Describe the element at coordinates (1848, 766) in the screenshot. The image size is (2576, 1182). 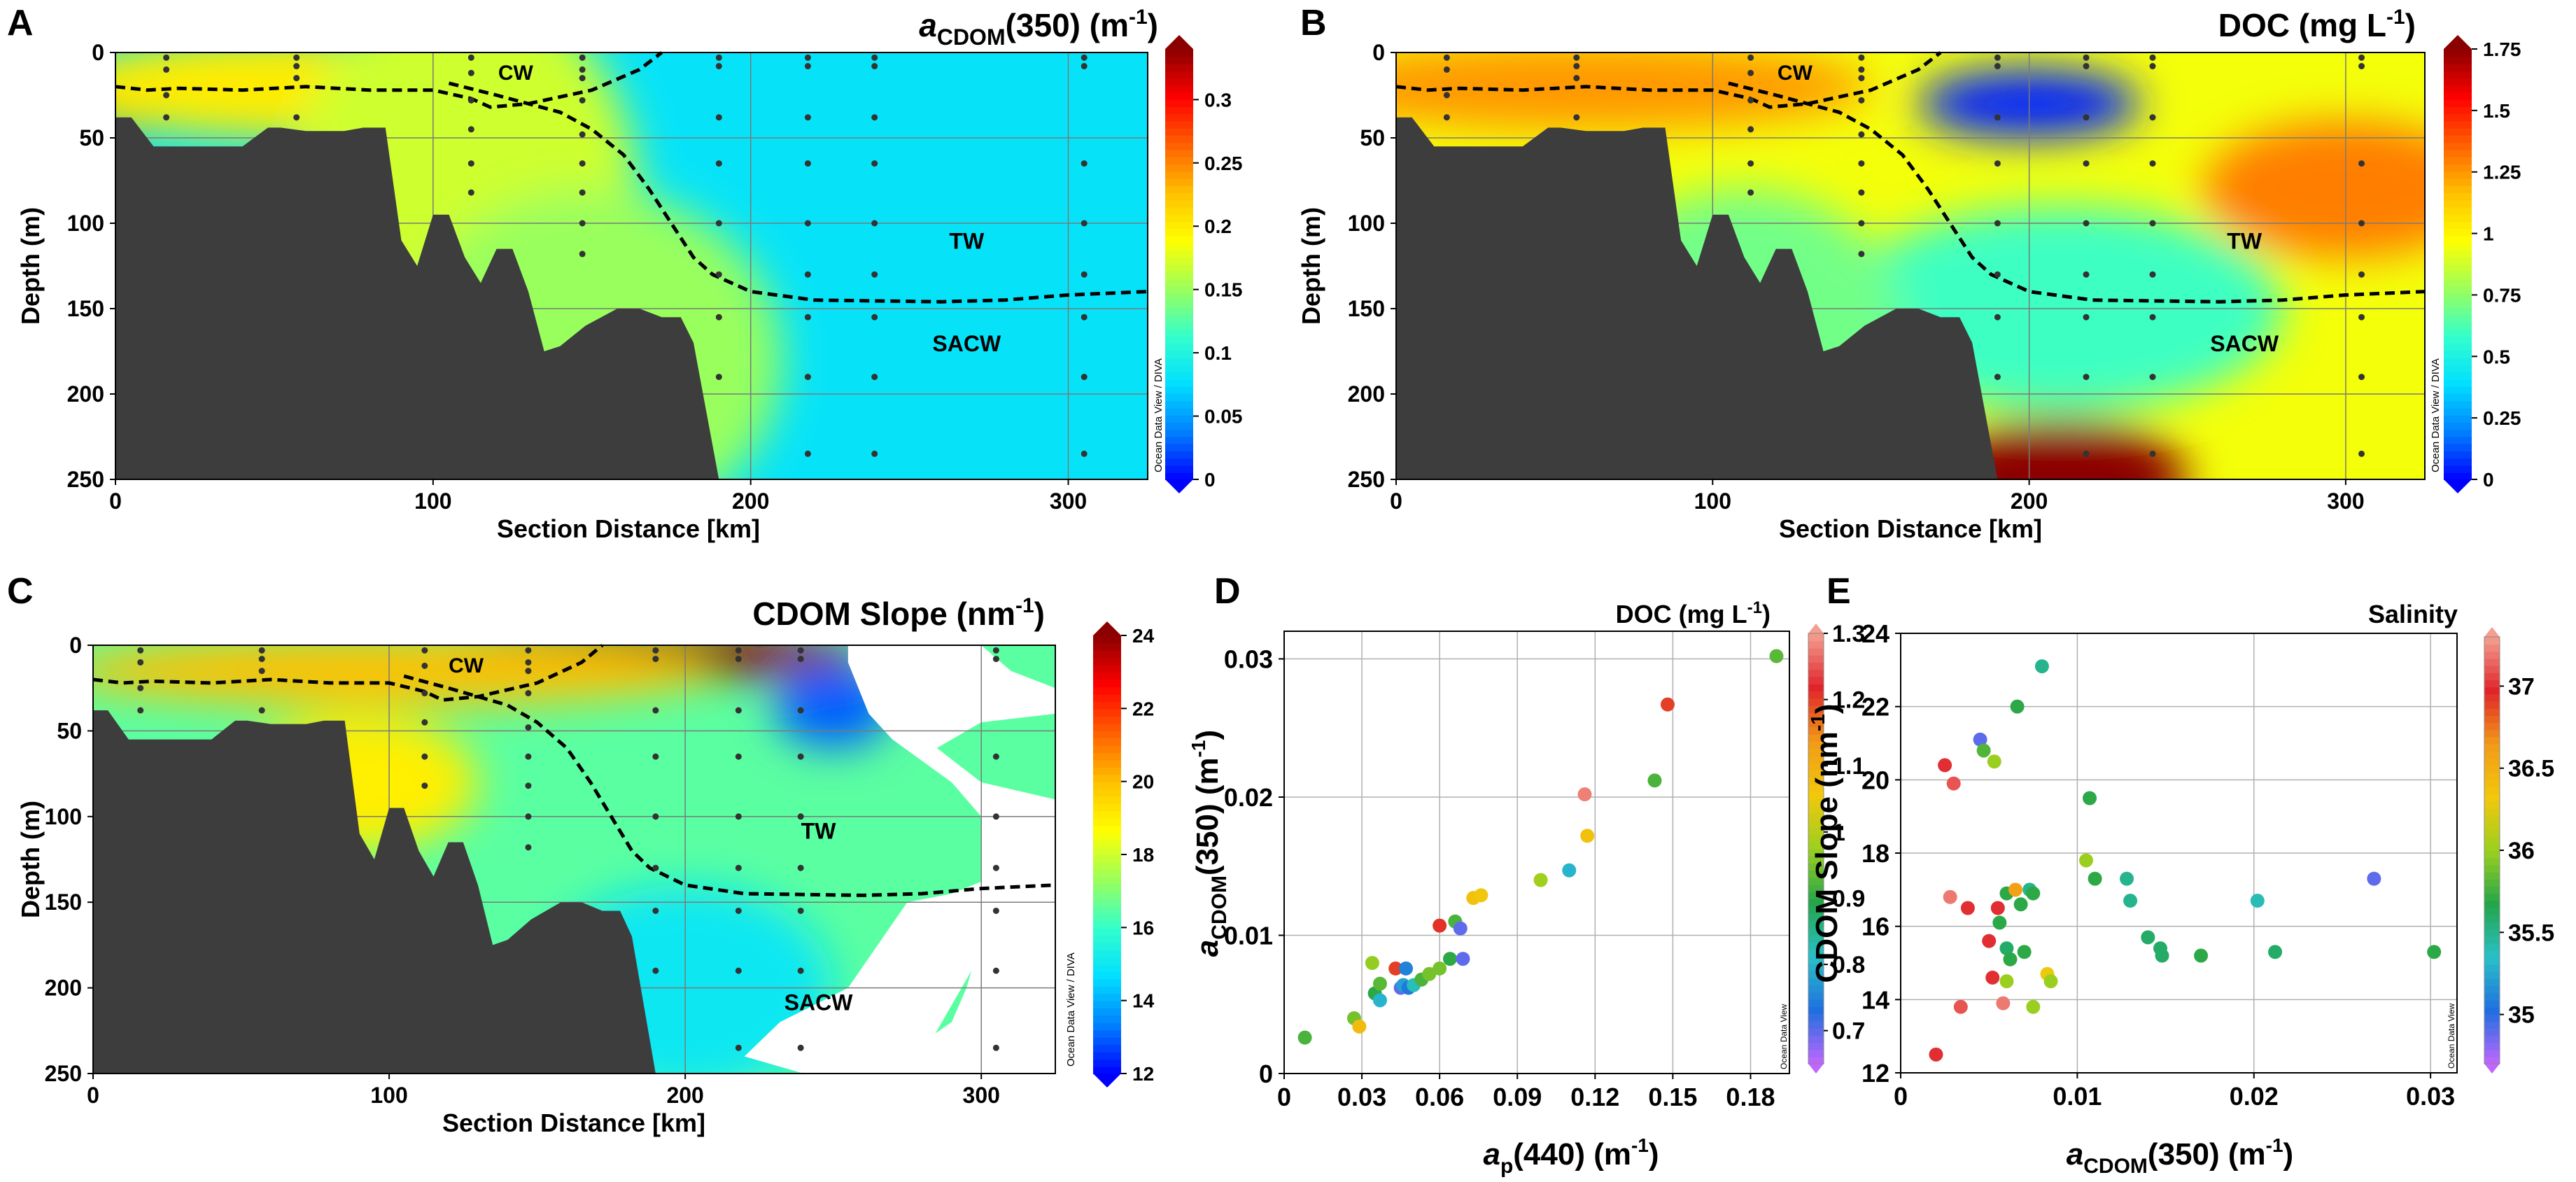
I see `colorbar-tick-label: 1.1` at that location.